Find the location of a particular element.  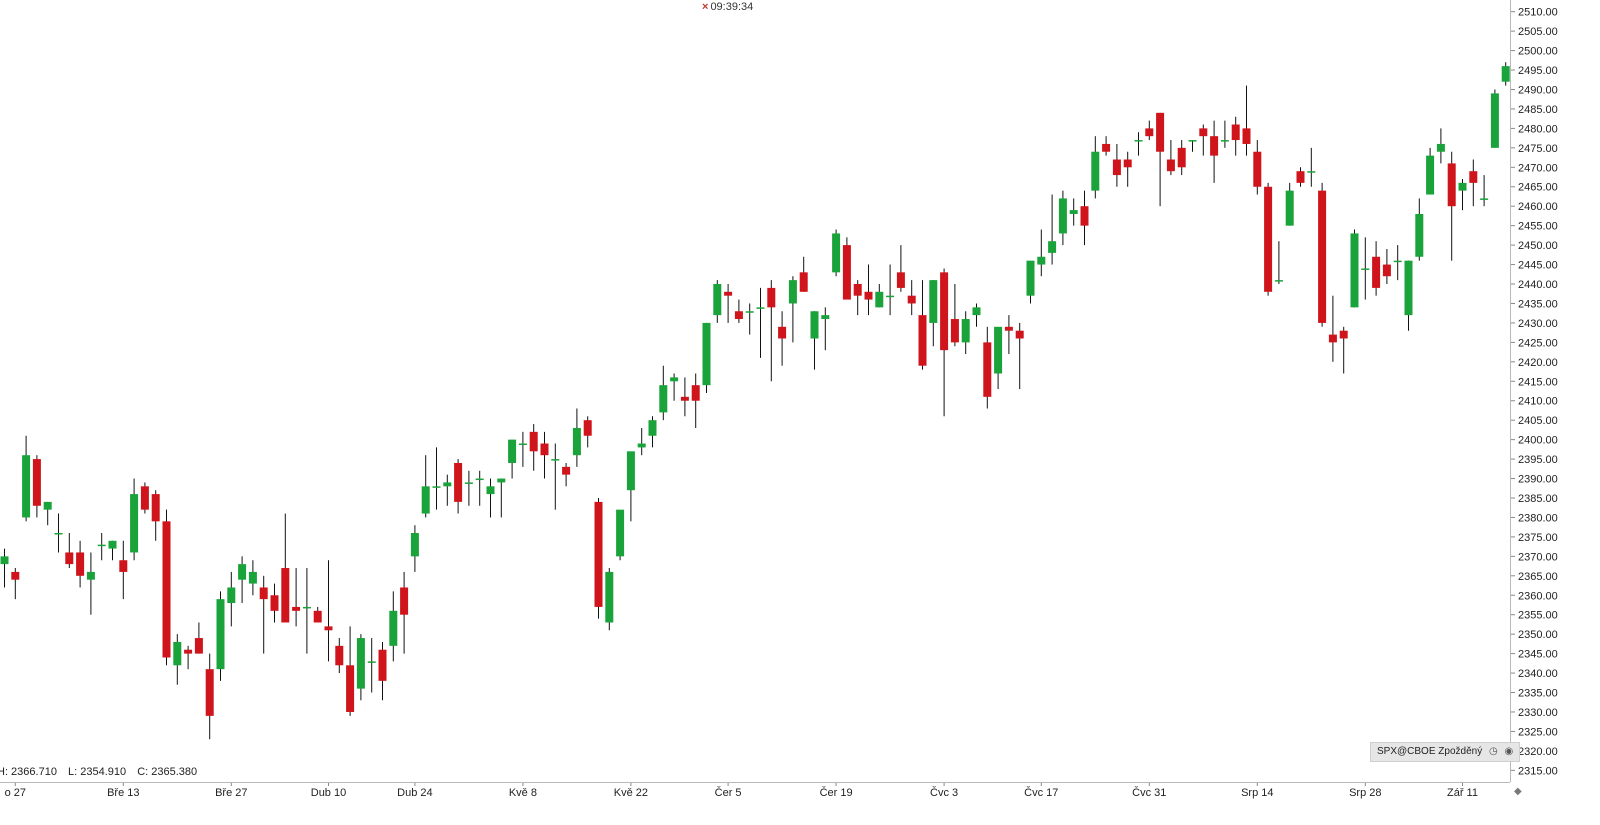

diamond-icon: ◆ is located at coordinates (1518, 791).